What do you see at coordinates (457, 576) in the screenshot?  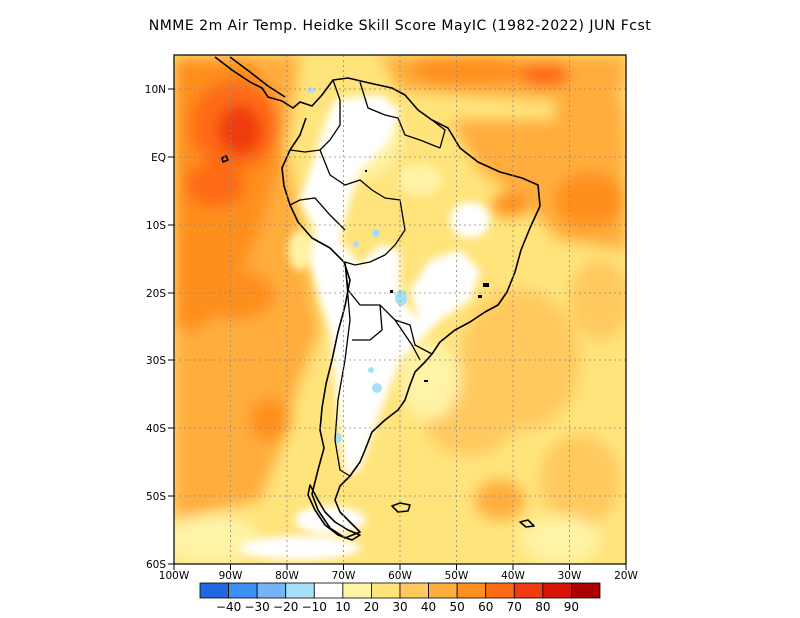 I see `lon-label-50w: 50W` at bounding box center [457, 576].